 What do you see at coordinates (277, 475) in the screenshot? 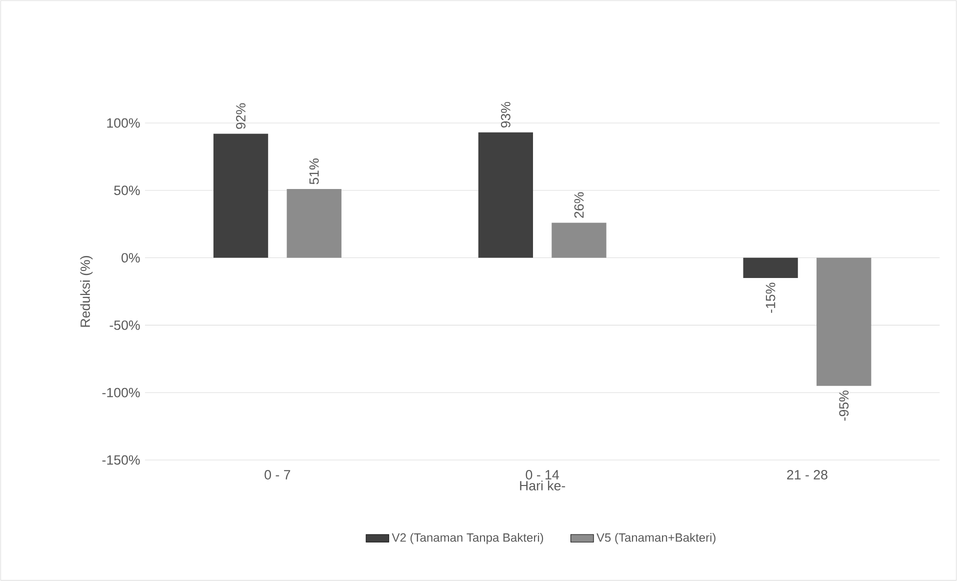
I see `x-tick-label: 0 - 7` at bounding box center [277, 475].